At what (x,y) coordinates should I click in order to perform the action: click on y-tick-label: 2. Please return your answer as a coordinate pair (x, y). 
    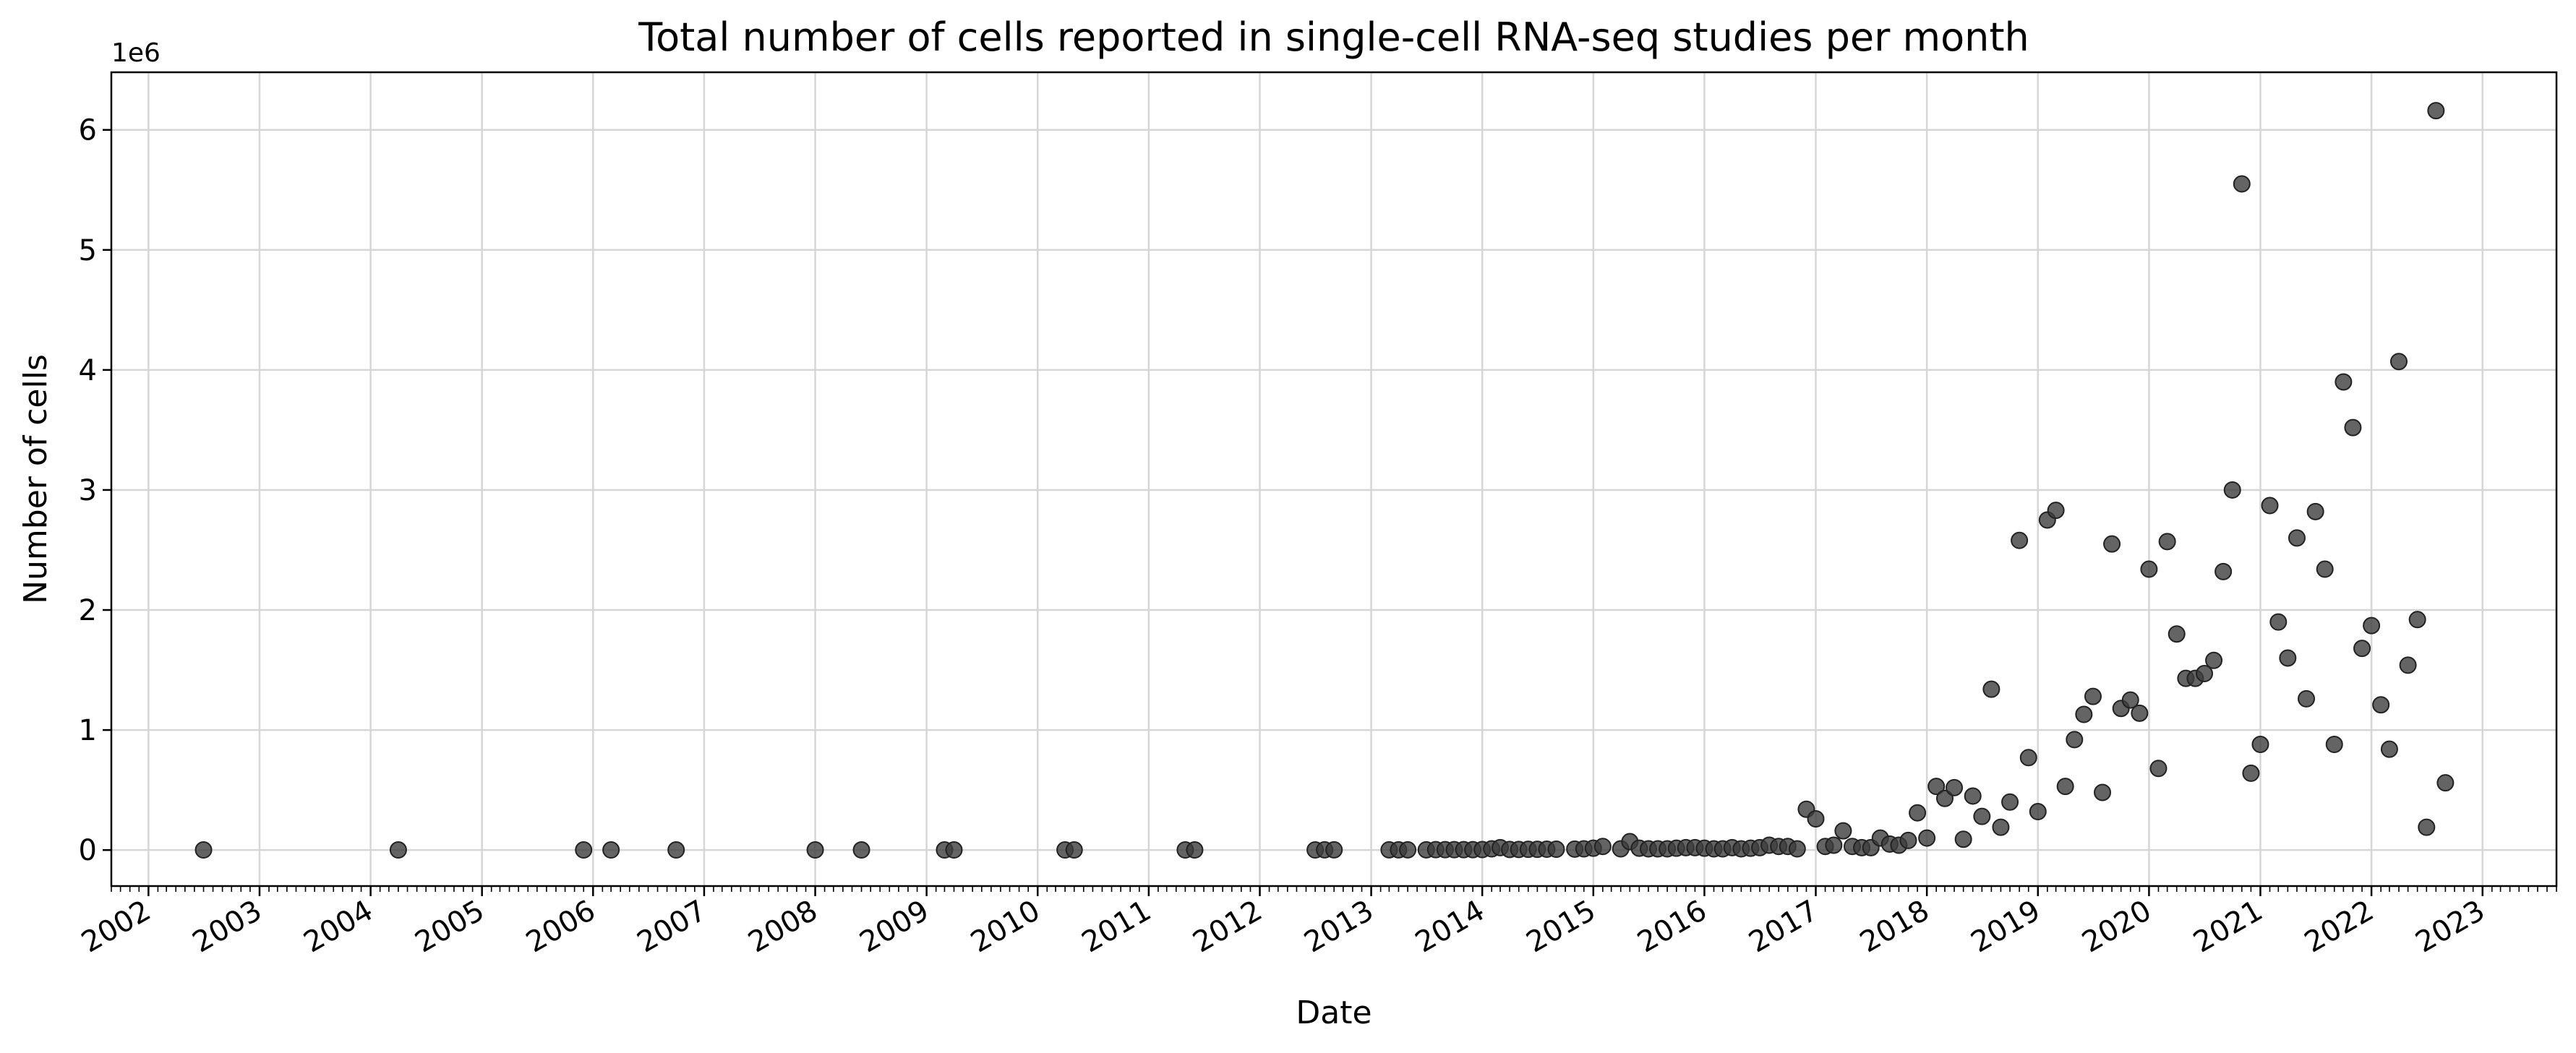
    Looking at the image, I should click on (88, 610).